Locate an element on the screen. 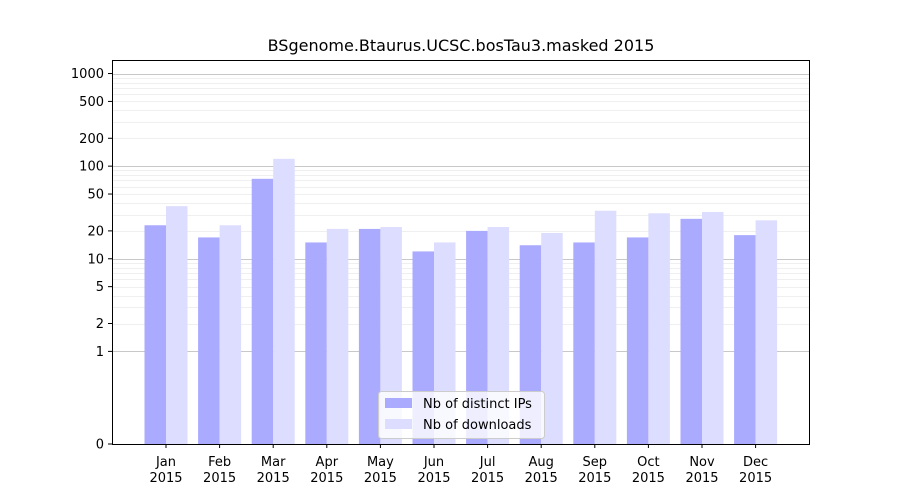 The image size is (900, 500). y-axis: 0 1 2 5 10 20 50 100 200 500 1000 is located at coordinates (91, 260).